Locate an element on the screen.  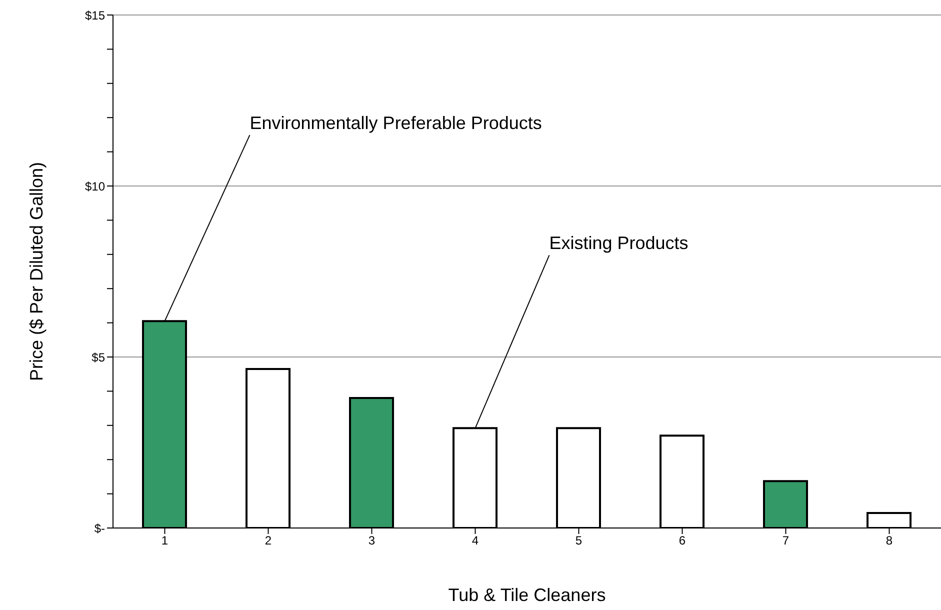
x-axis-title: Tub & Tile Cleaners is located at coordinates (527, 595).